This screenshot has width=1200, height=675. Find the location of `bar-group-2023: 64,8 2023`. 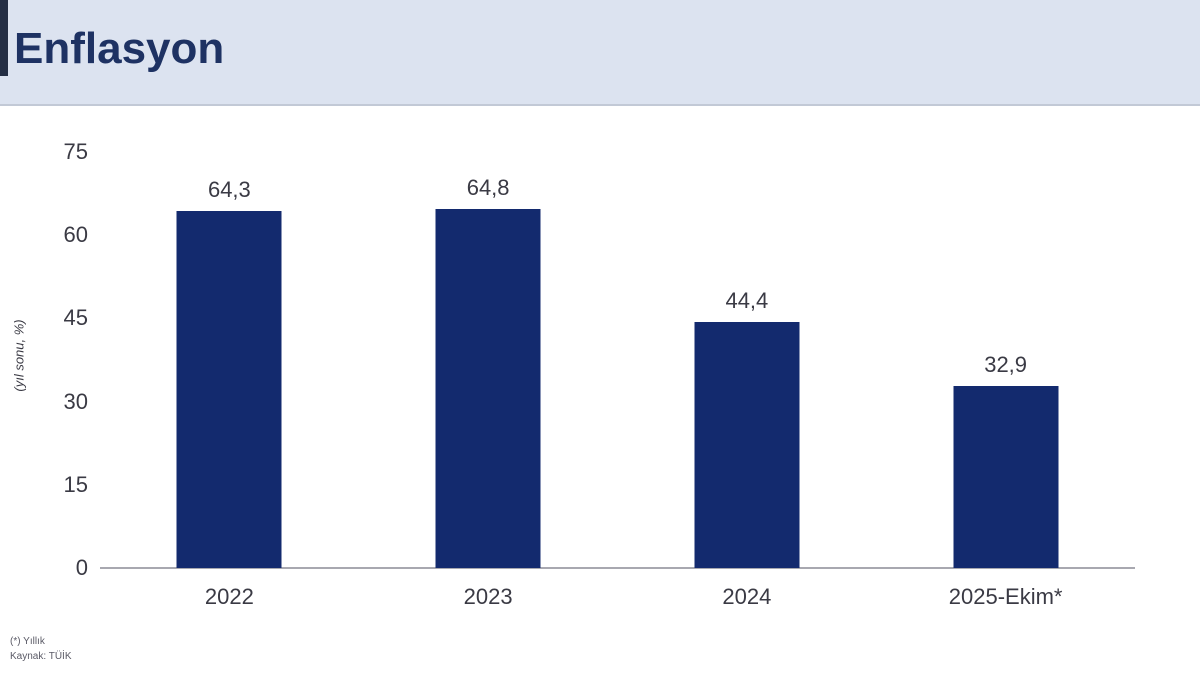

bar-group-2023: 64,8 2023 is located at coordinates (488, 380).